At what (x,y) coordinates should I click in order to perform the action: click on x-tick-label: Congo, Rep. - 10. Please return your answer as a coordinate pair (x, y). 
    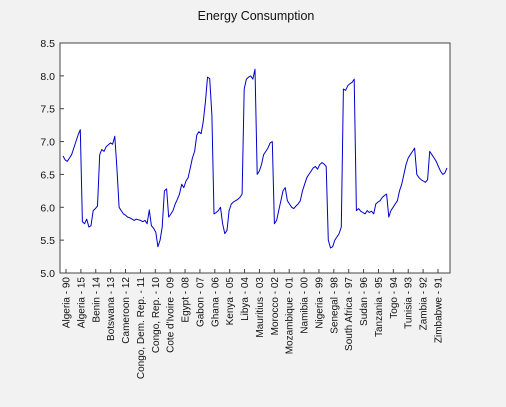
    Looking at the image, I should click on (156, 315).